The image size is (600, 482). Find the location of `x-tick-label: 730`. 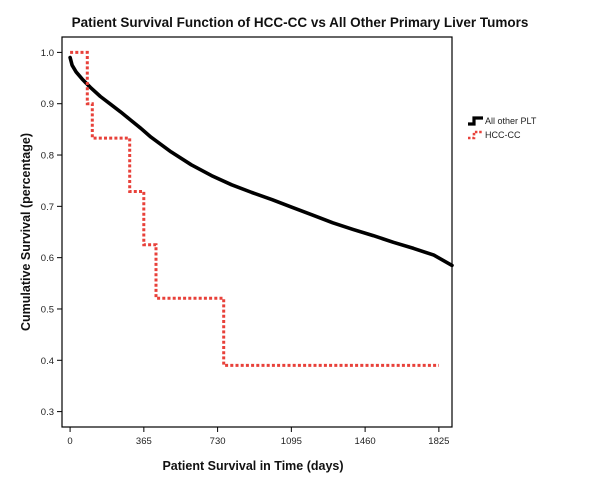

x-tick-label: 730 is located at coordinates (218, 441).